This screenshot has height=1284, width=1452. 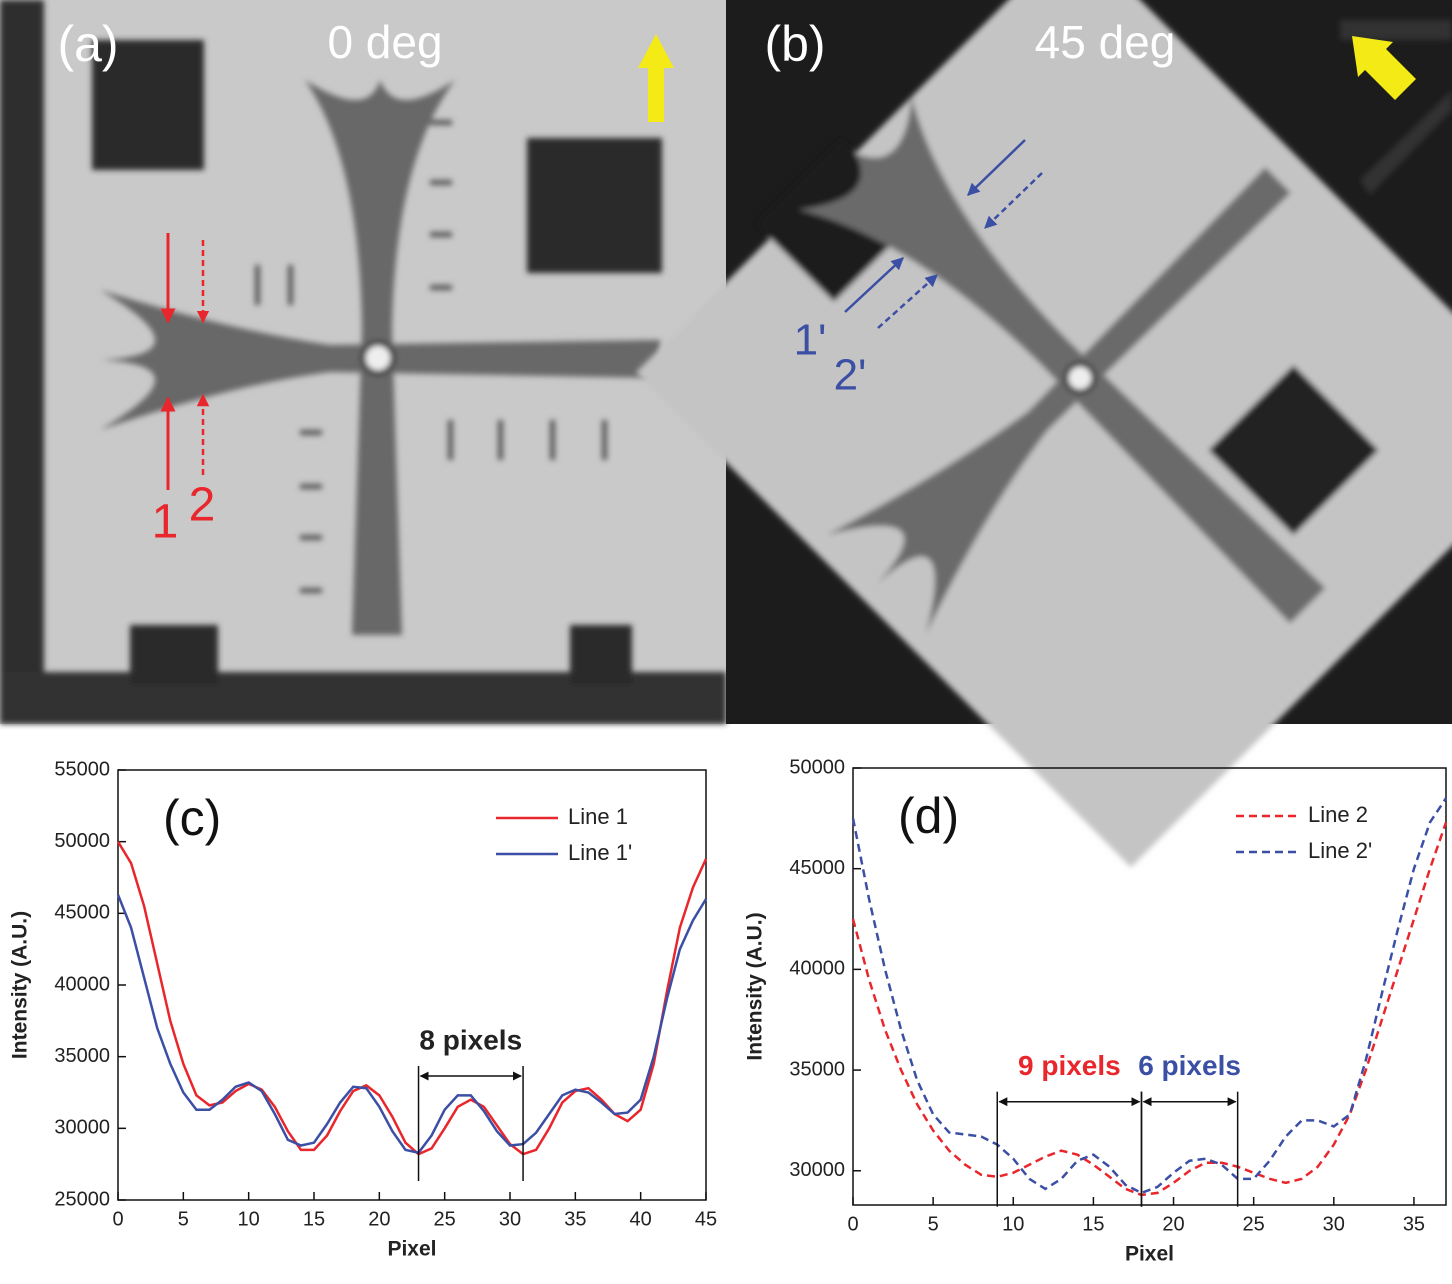 What do you see at coordinates (1189, 1065) in the screenshot?
I see `annotation: 6 pixels` at bounding box center [1189, 1065].